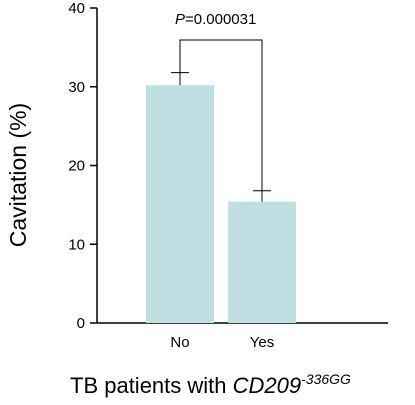 The width and height of the screenshot is (415, 405). Describe the element at coordinates (221, 115) in the screenshot. I see `significance-bracket` at that location.